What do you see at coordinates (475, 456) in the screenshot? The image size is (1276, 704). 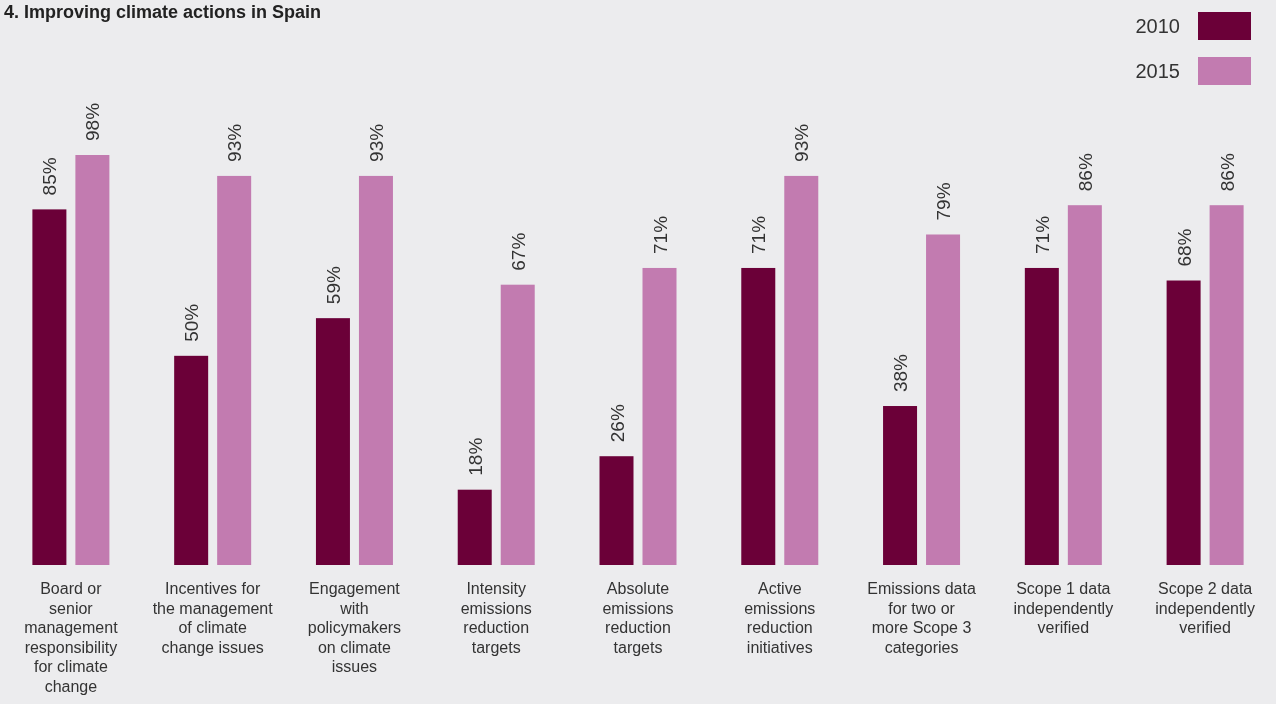 I see `data-label: 18%` at bounding box center [475, 456].